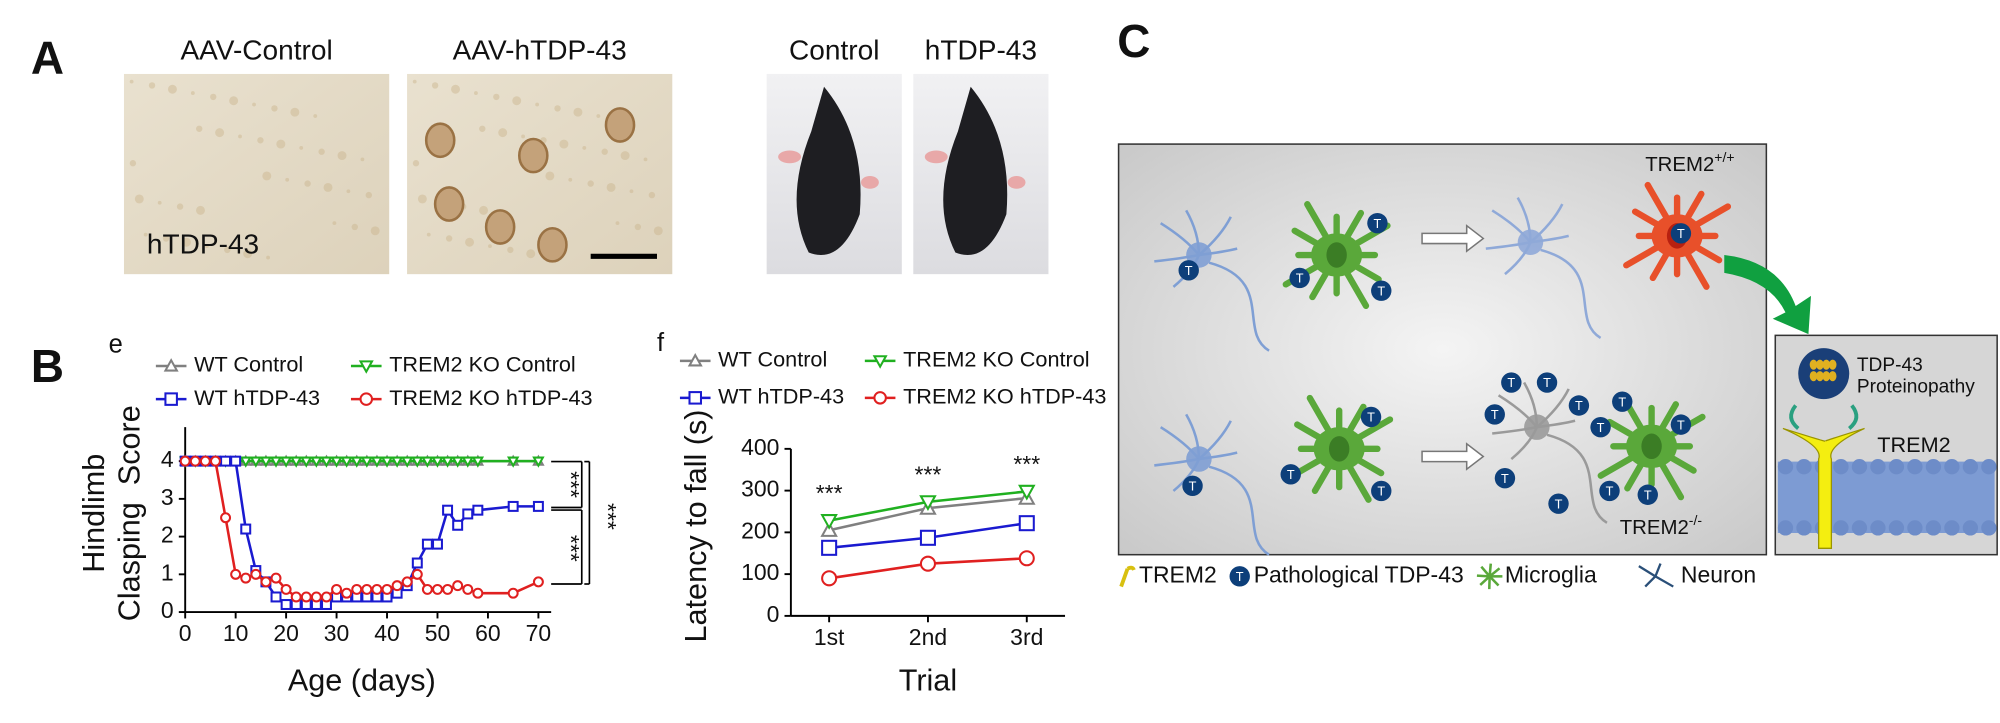 This screenshot has width=2000, height=723. Describe the element at coordinates (47, 57) in the screenshot. I see `panel-label: A` at that location.